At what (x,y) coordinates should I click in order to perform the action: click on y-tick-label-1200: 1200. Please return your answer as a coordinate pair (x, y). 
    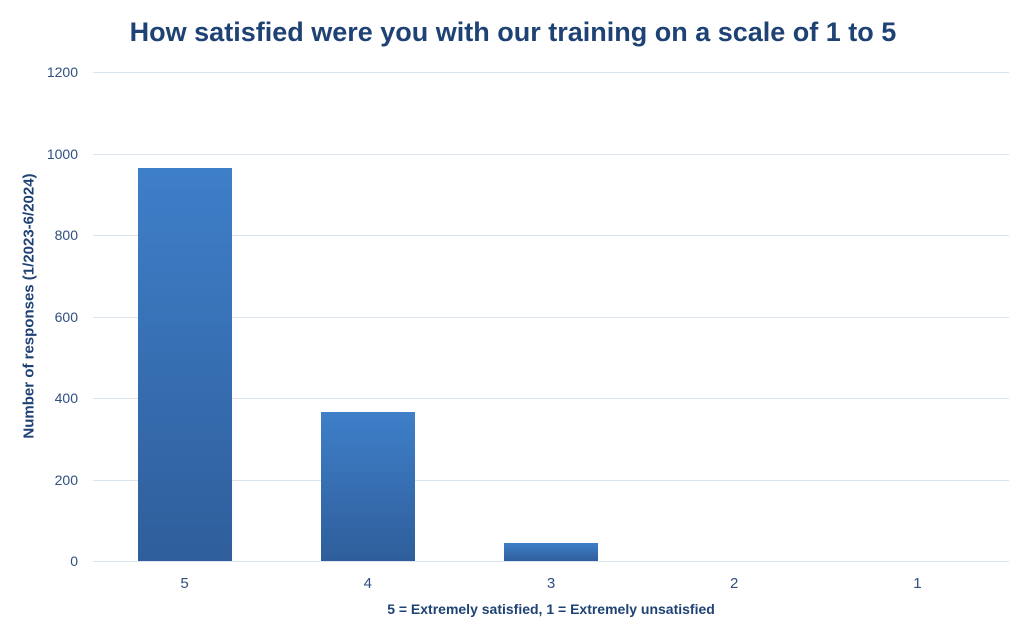
    Looking at the image, I should click on (62, 72).